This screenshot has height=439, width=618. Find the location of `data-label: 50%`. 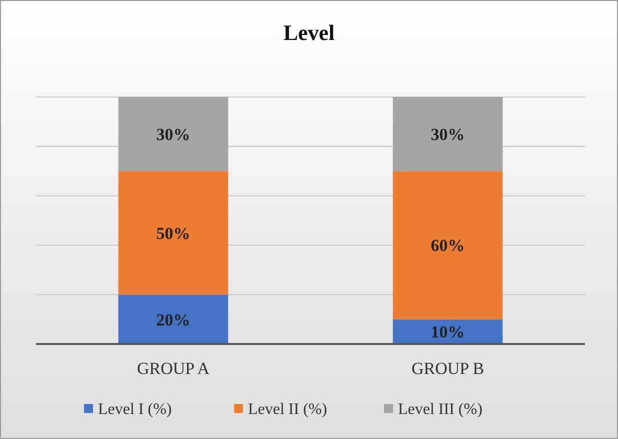

data-label: 50% is located at coordinates (173, 233).